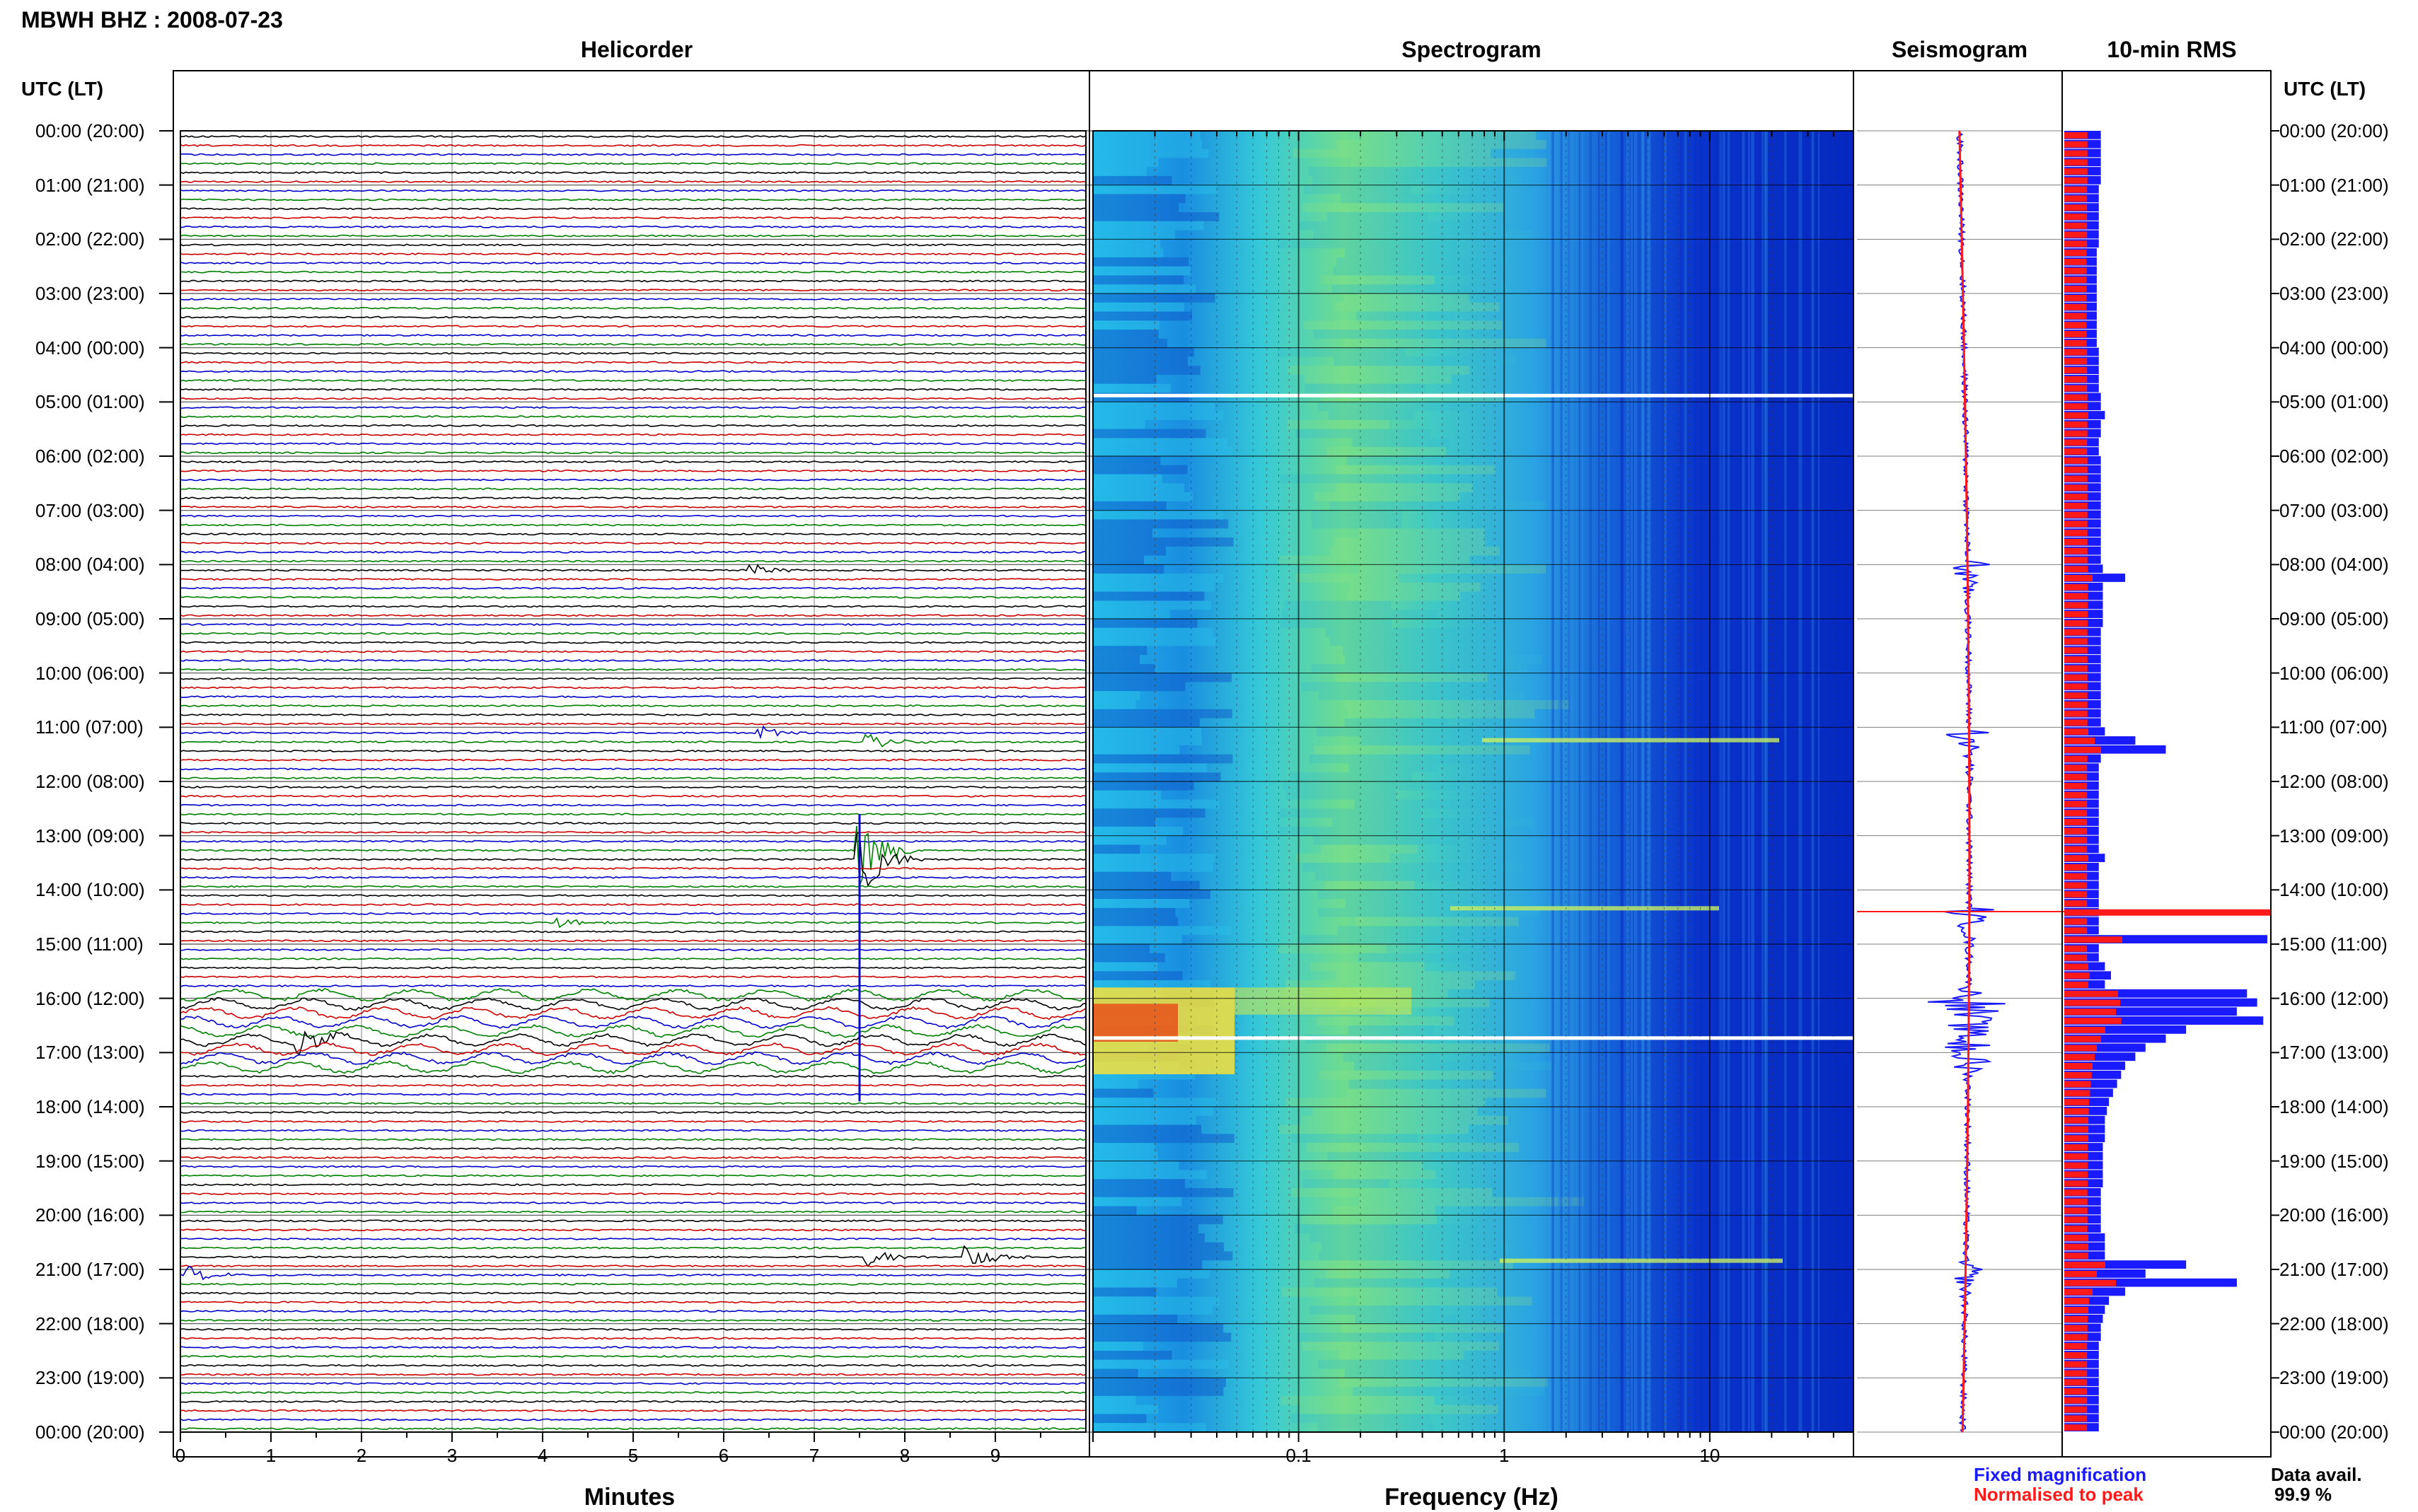 Image resolution: width=2418 pixels, height=1512 pixels. What do you see at coordinates (2325, 89) in the screenshot?
I see `right-axis-label: UTC (LT)` at bounding box center [2325, 89].